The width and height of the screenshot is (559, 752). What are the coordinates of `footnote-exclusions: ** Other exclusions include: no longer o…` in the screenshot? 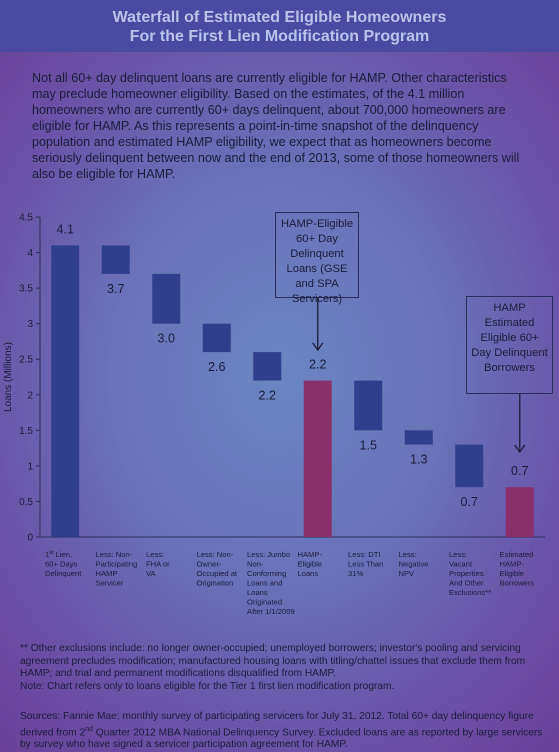 It's located at (273, 661).